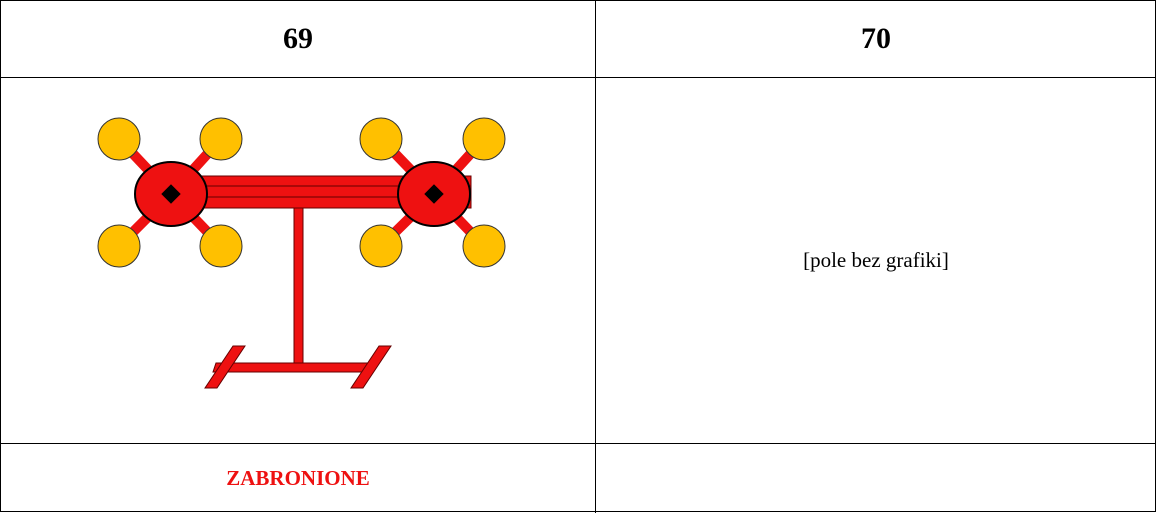 The image size is (1156, 513). I want to click on cell-text: [pole bez grafiki], so click(876, 260).